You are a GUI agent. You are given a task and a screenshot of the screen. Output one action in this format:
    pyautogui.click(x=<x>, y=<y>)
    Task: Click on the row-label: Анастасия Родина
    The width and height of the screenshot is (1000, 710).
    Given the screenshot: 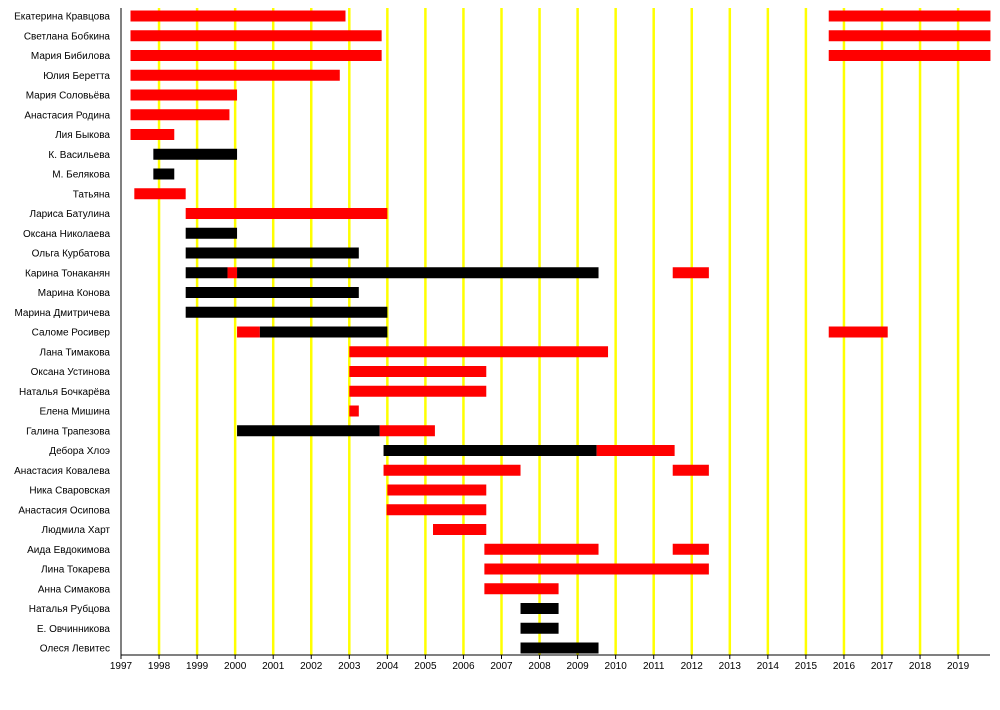 What is the action you would take?
    pyautogui.click(x=67, y=115)
    